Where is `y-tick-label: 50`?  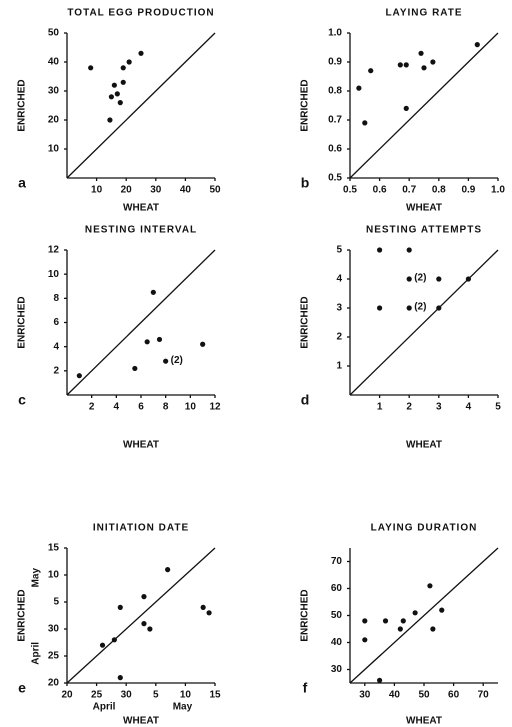
y-tick-label: 50 is located at coordinates (337, 615).